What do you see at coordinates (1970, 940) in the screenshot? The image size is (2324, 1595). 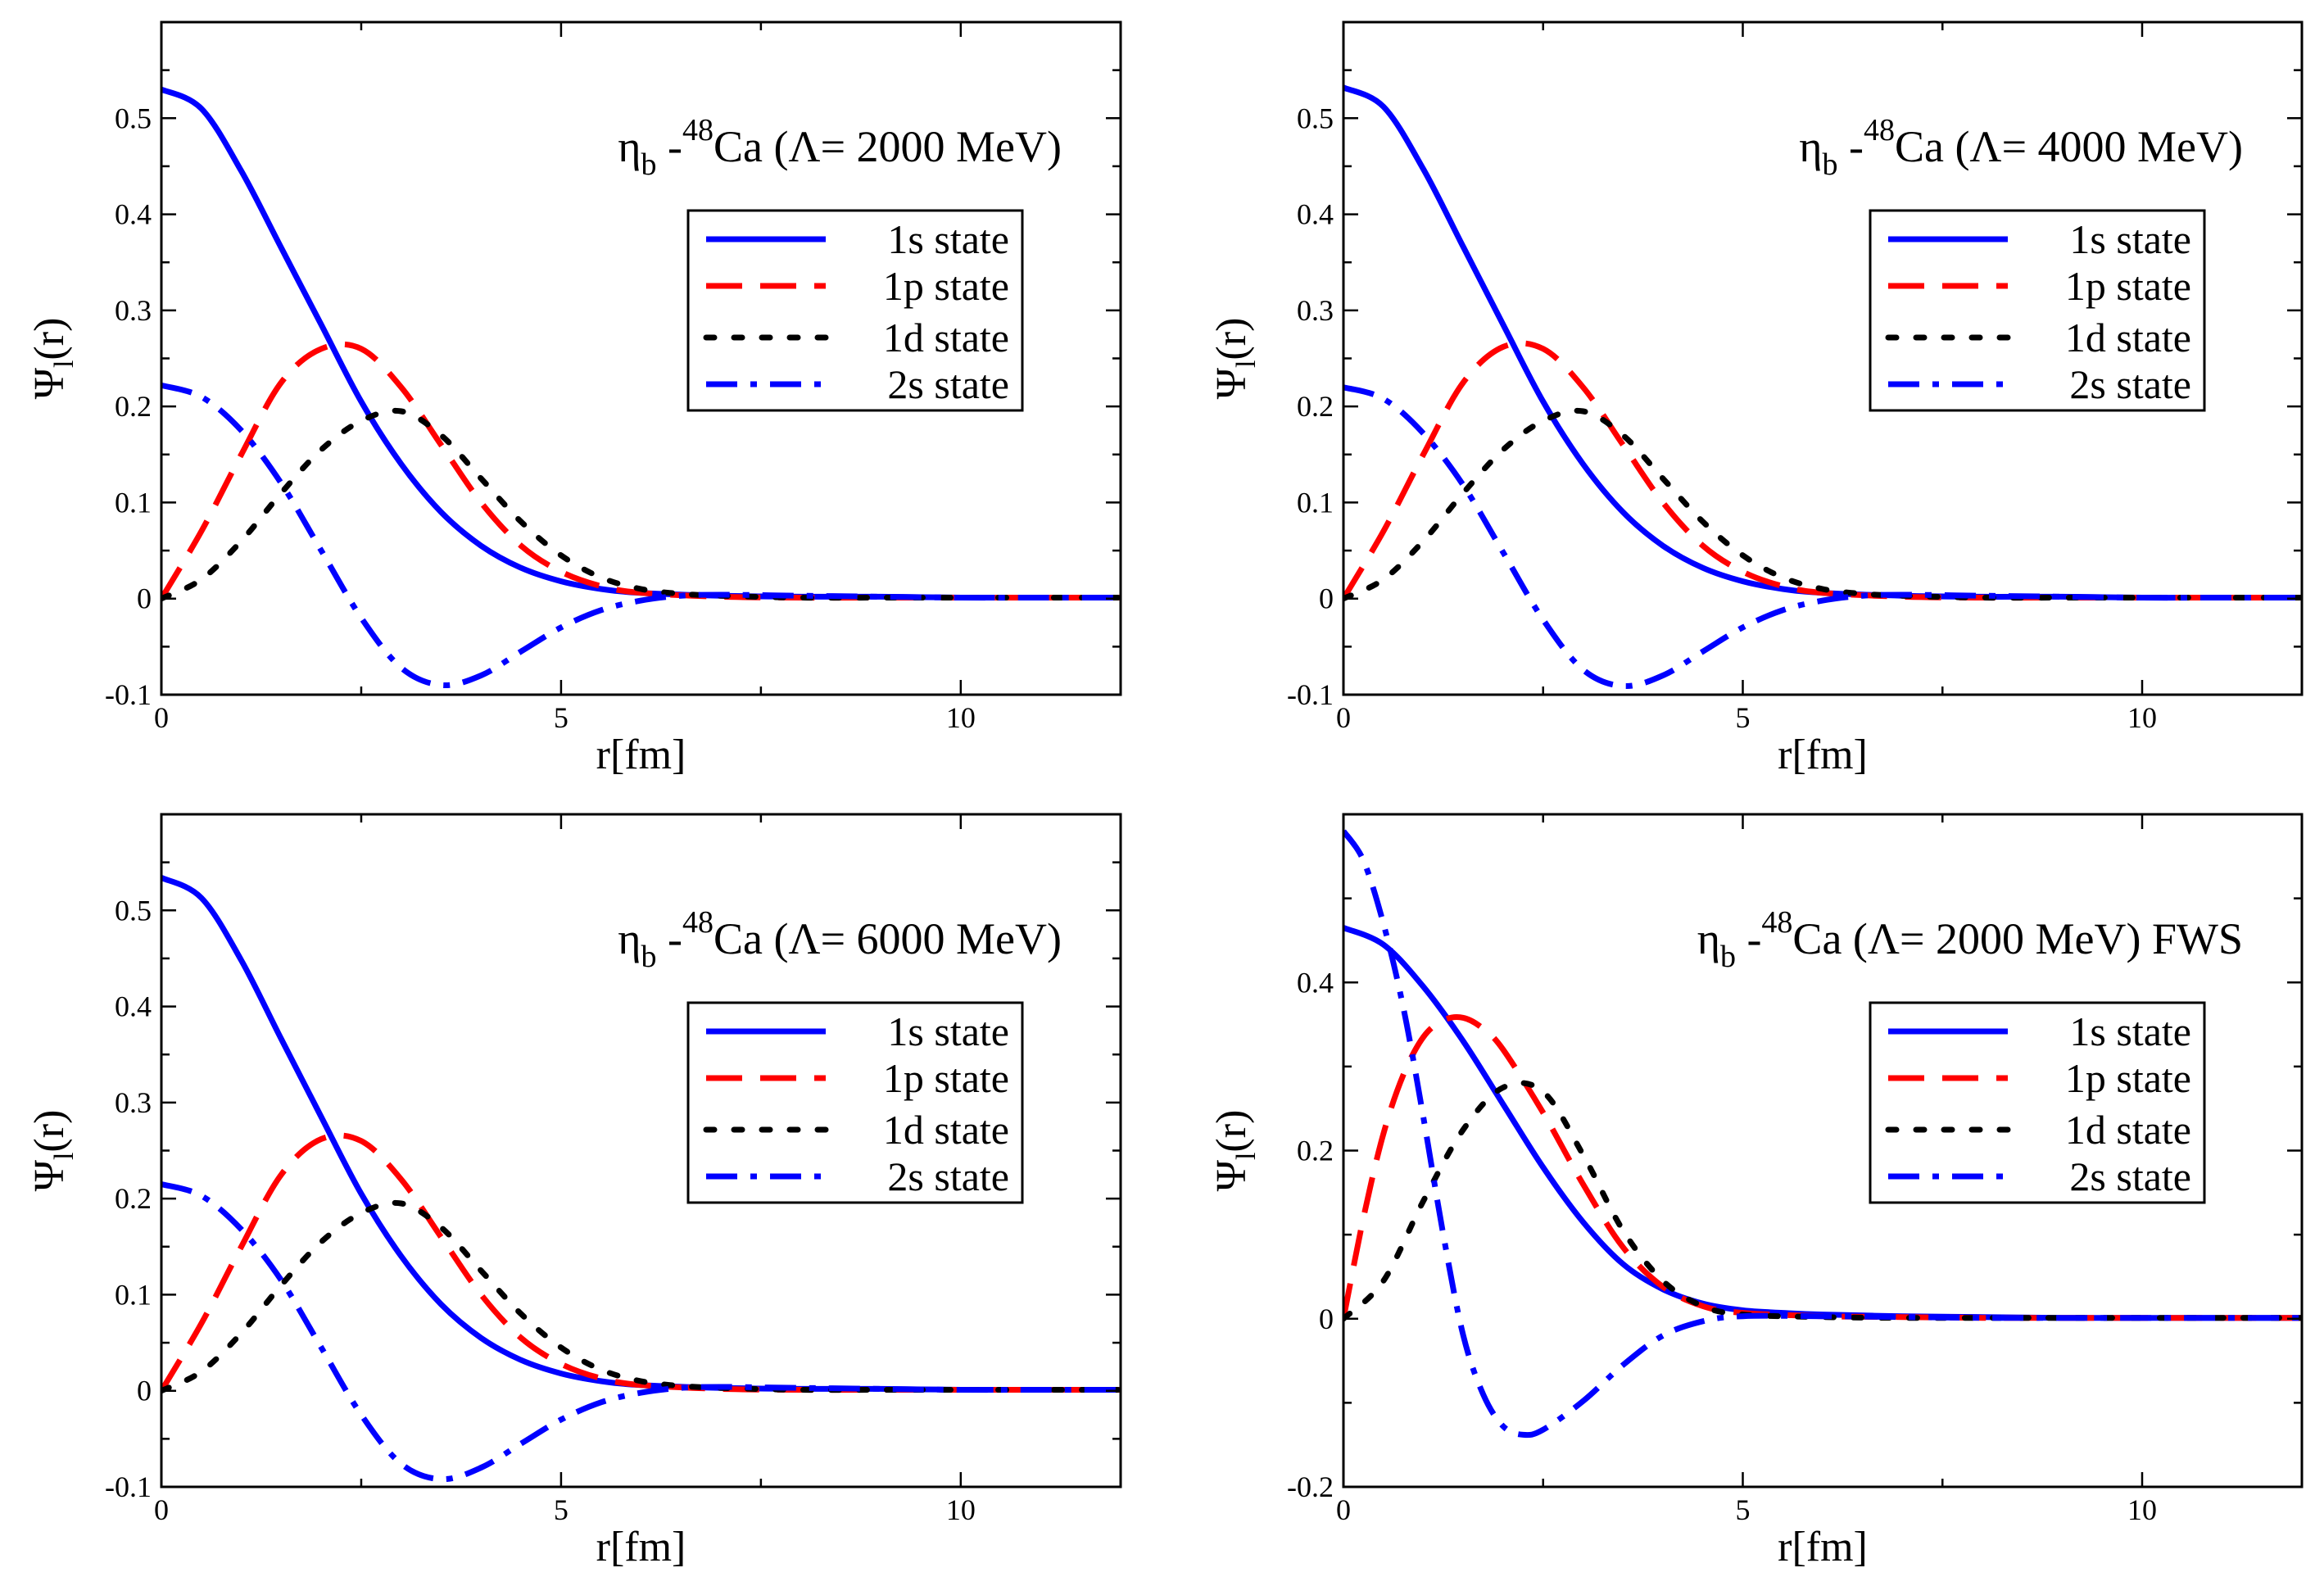 I see `panel-annotation: ηb -48Ca (Λ= 2000 MeV) FWS` at bounding box center [1970, 940].